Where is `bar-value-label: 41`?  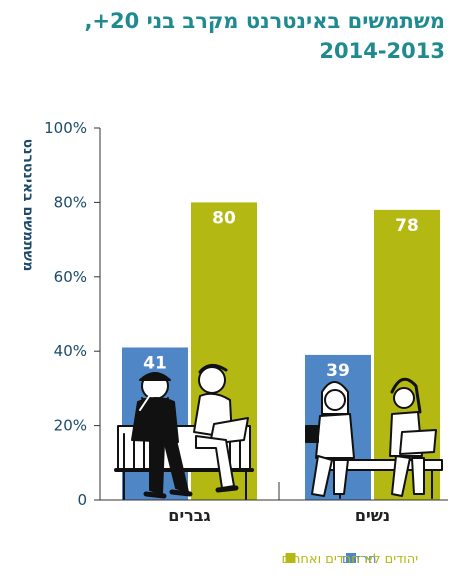
bar-value-label: 41 is located at coordinates (155, 363).